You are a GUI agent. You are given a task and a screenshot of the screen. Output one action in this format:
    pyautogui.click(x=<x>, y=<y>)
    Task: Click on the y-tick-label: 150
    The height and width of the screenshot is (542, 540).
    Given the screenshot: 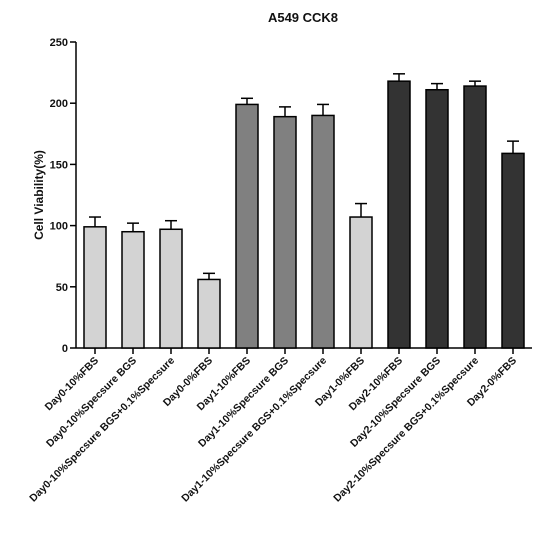 What is the action you would take?
    pyautogui.click(x=59, y=165)
    